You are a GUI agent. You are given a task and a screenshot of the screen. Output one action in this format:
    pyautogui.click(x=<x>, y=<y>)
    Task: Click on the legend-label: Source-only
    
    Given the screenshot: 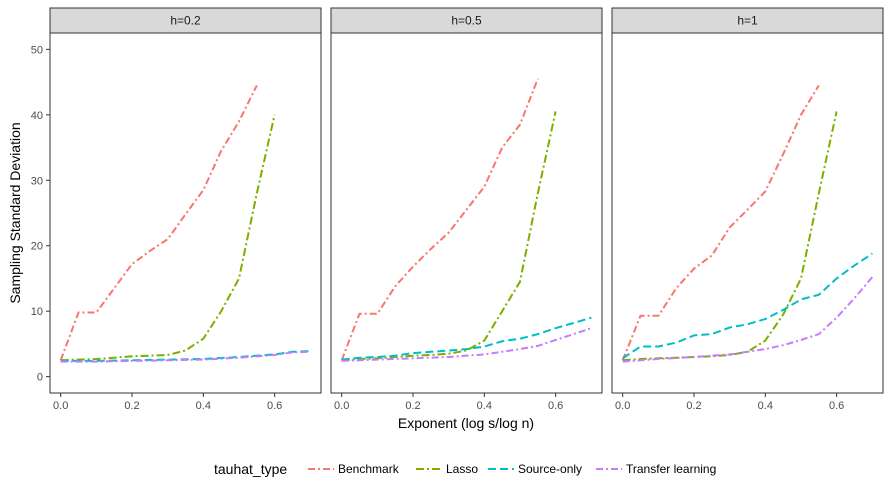 What is the action you would take?
    pyautogui.click(x=550, y=469)
    